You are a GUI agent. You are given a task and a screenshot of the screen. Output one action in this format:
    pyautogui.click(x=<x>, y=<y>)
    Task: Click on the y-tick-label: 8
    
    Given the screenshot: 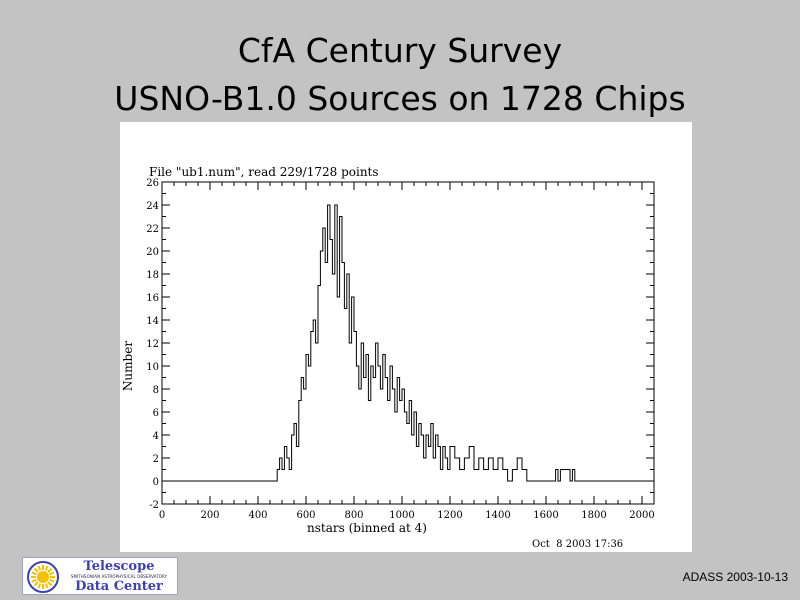 What is the action you would take?
    pyautogui.click(x=156, y=390)
    